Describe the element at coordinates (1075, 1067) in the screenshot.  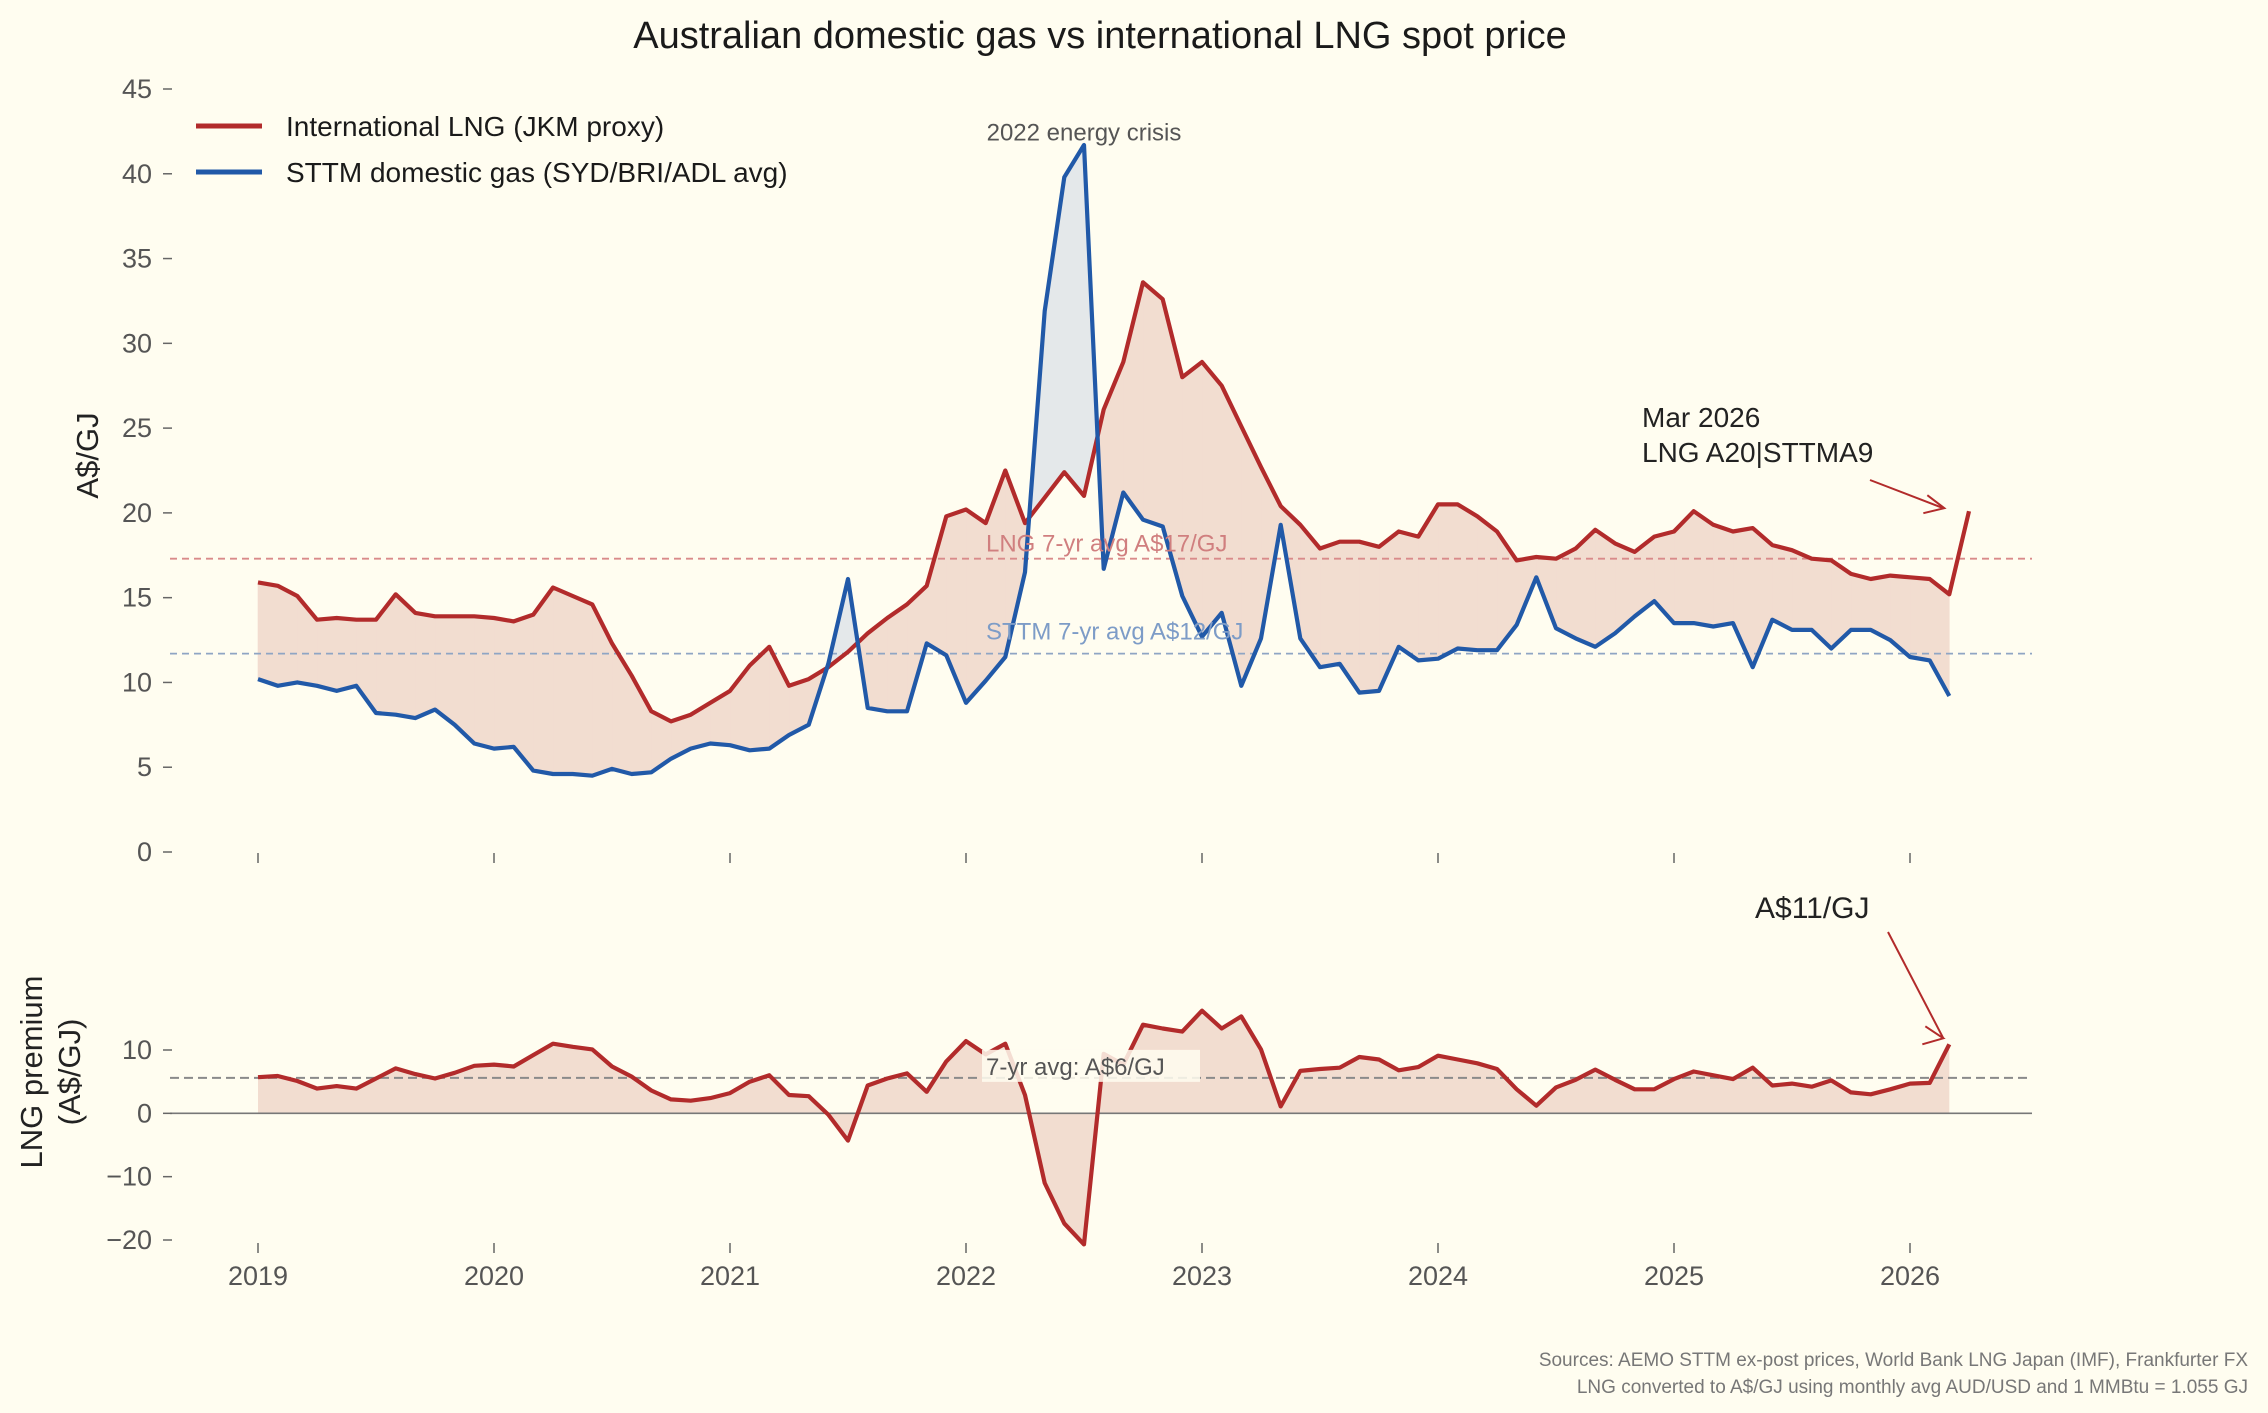
I see `premium-reference-label: 7-yr avg: A$6/GJ` at that location.